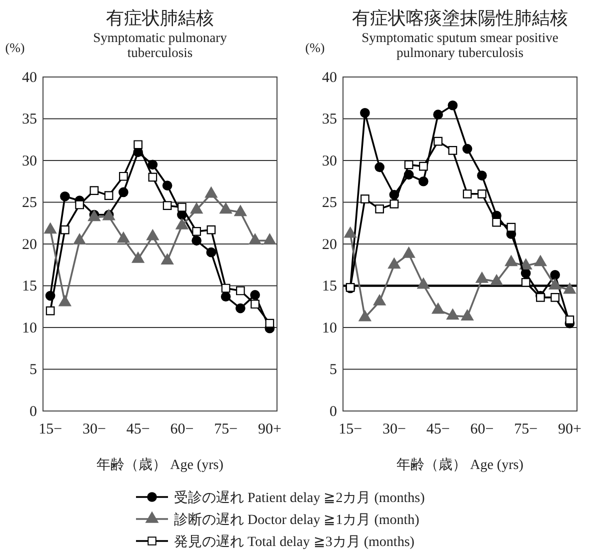  What do you see at coordinates (300, 498) in the screenshot?
I see `legend-label: 受診の遅れ Patient delay ≧2カ月 (months)` at bounding box center [300, 498].